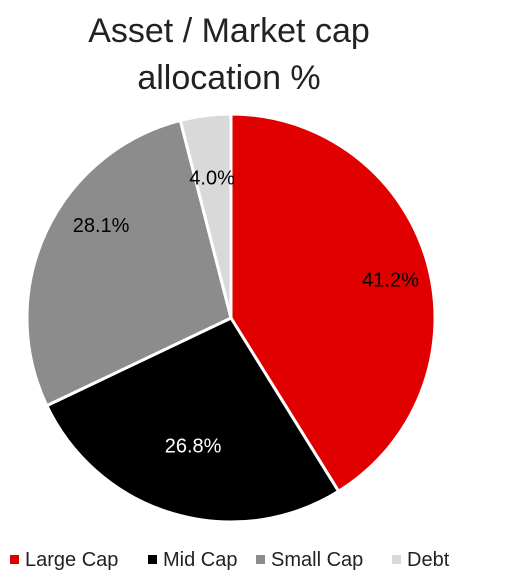  Describe the element at coordinates (390, 280) in the screenshot. I see `data-label-large-cap: 41.2%` at that location.